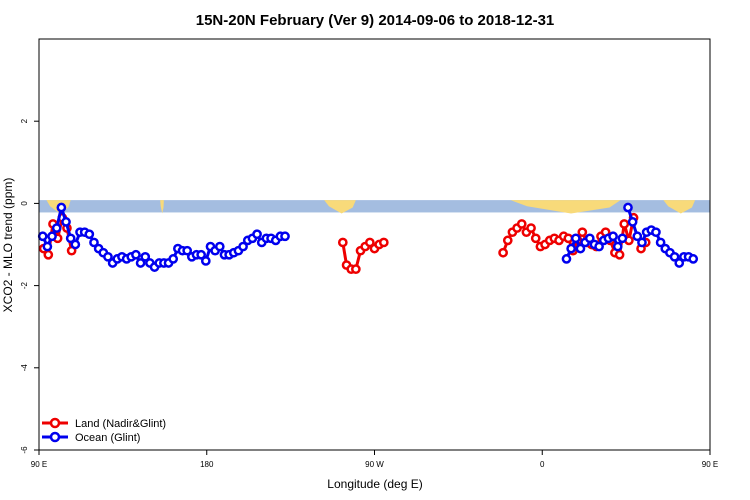  What do you see at coordinates (24, 368) in the screenshot?
I see `y-tick-label: -4` at bounding box center [24, 368].